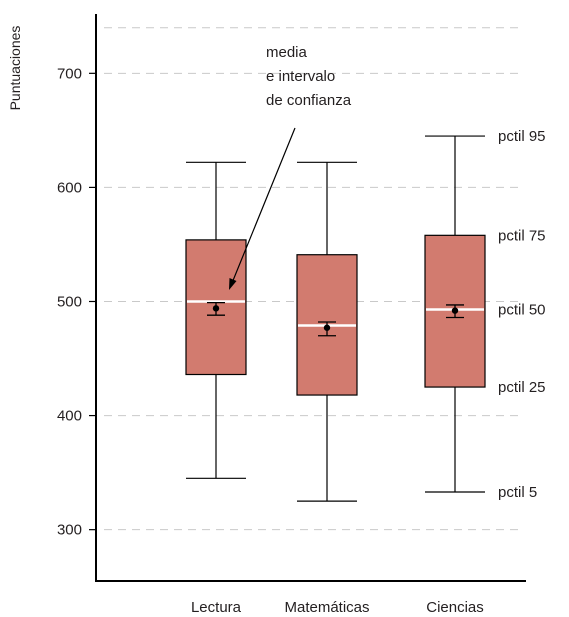  What do you see at coordinates (216, 320) in the screenshot?
I see `box-lectura` at bounding box center [216, 320].